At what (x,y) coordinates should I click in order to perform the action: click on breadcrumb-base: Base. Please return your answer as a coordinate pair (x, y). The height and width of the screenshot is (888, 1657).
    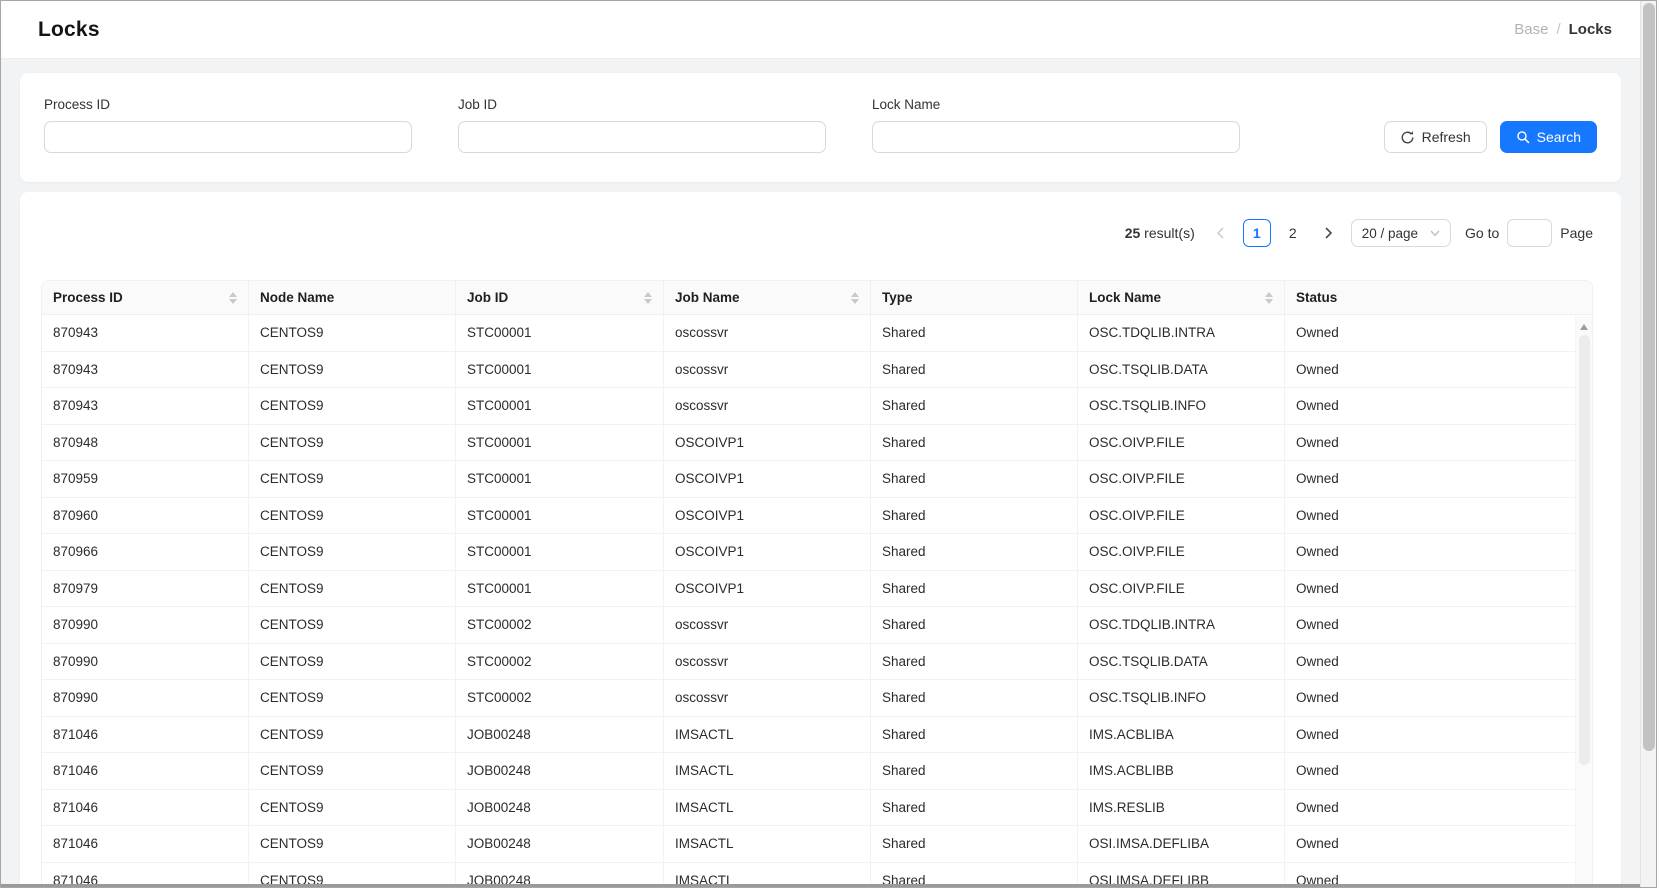
    Looking at the image, I should click on (1531, 29).